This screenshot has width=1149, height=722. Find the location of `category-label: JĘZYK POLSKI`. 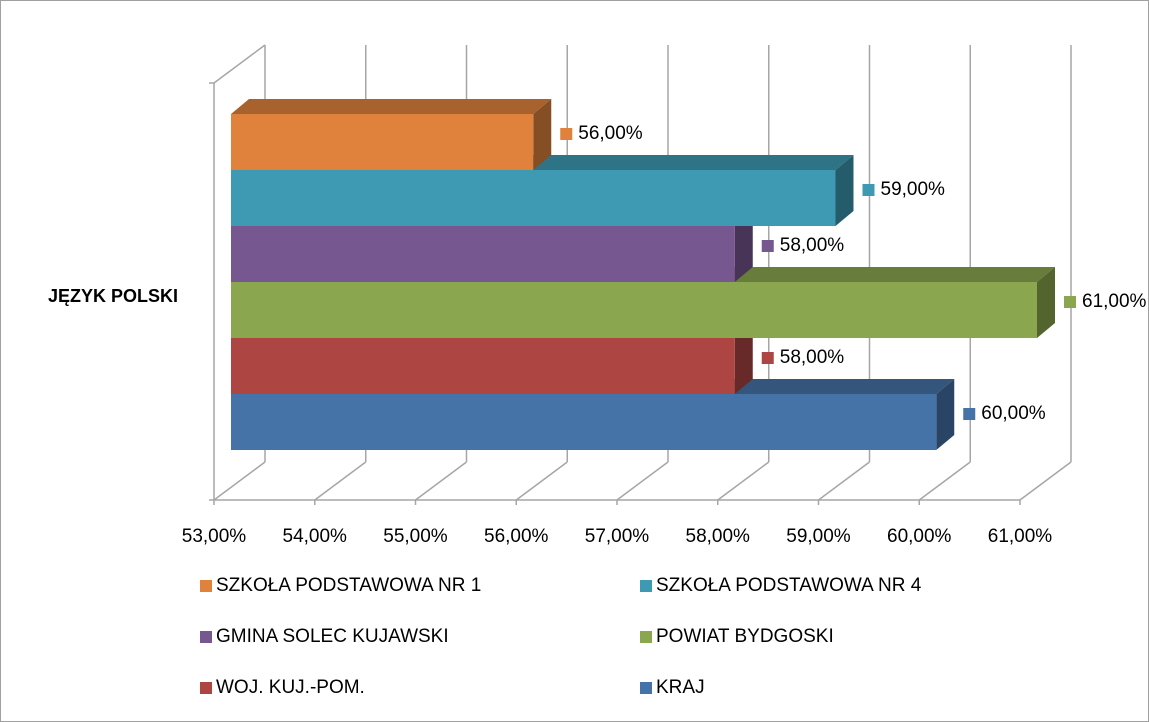

category-label: JĘZYK POLSKI is located at coordinates (113, 296).